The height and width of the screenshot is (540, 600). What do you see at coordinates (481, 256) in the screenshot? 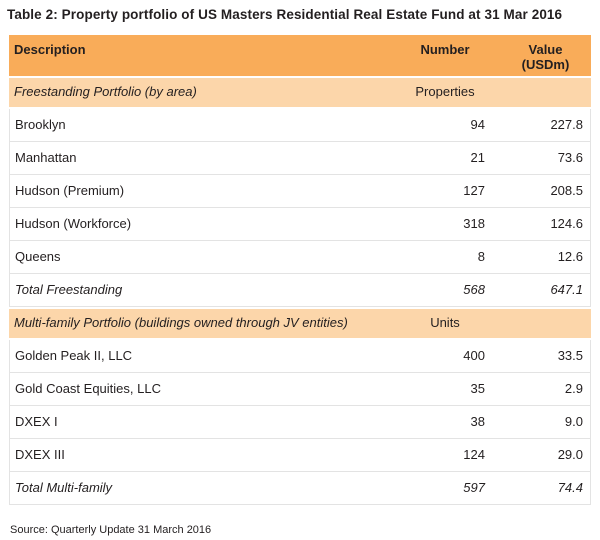
I see `row-number: 8` at bounding box center [481, 256].